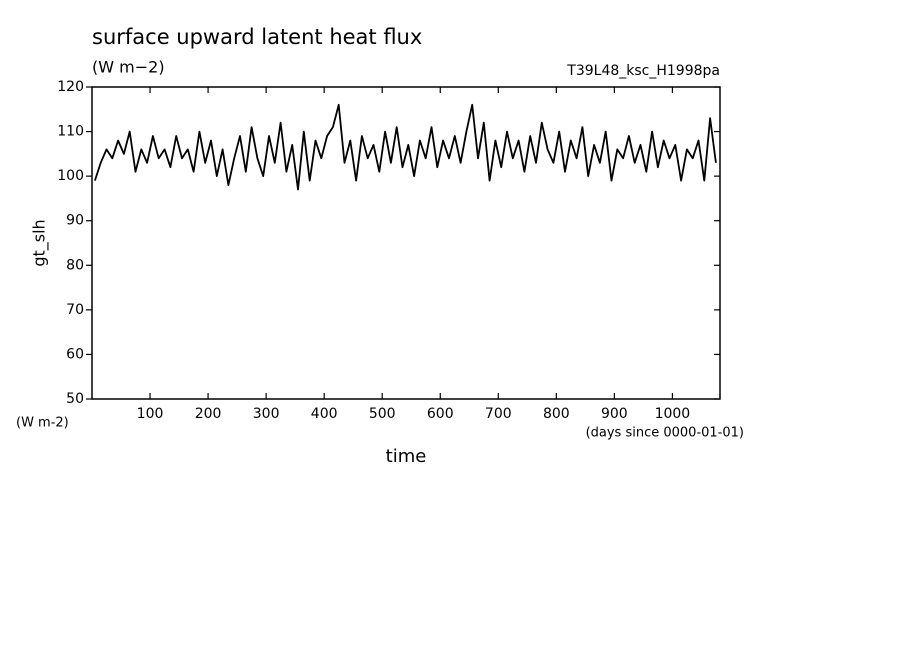  I want to click on y-tick-label: 50, so click(75, 399).